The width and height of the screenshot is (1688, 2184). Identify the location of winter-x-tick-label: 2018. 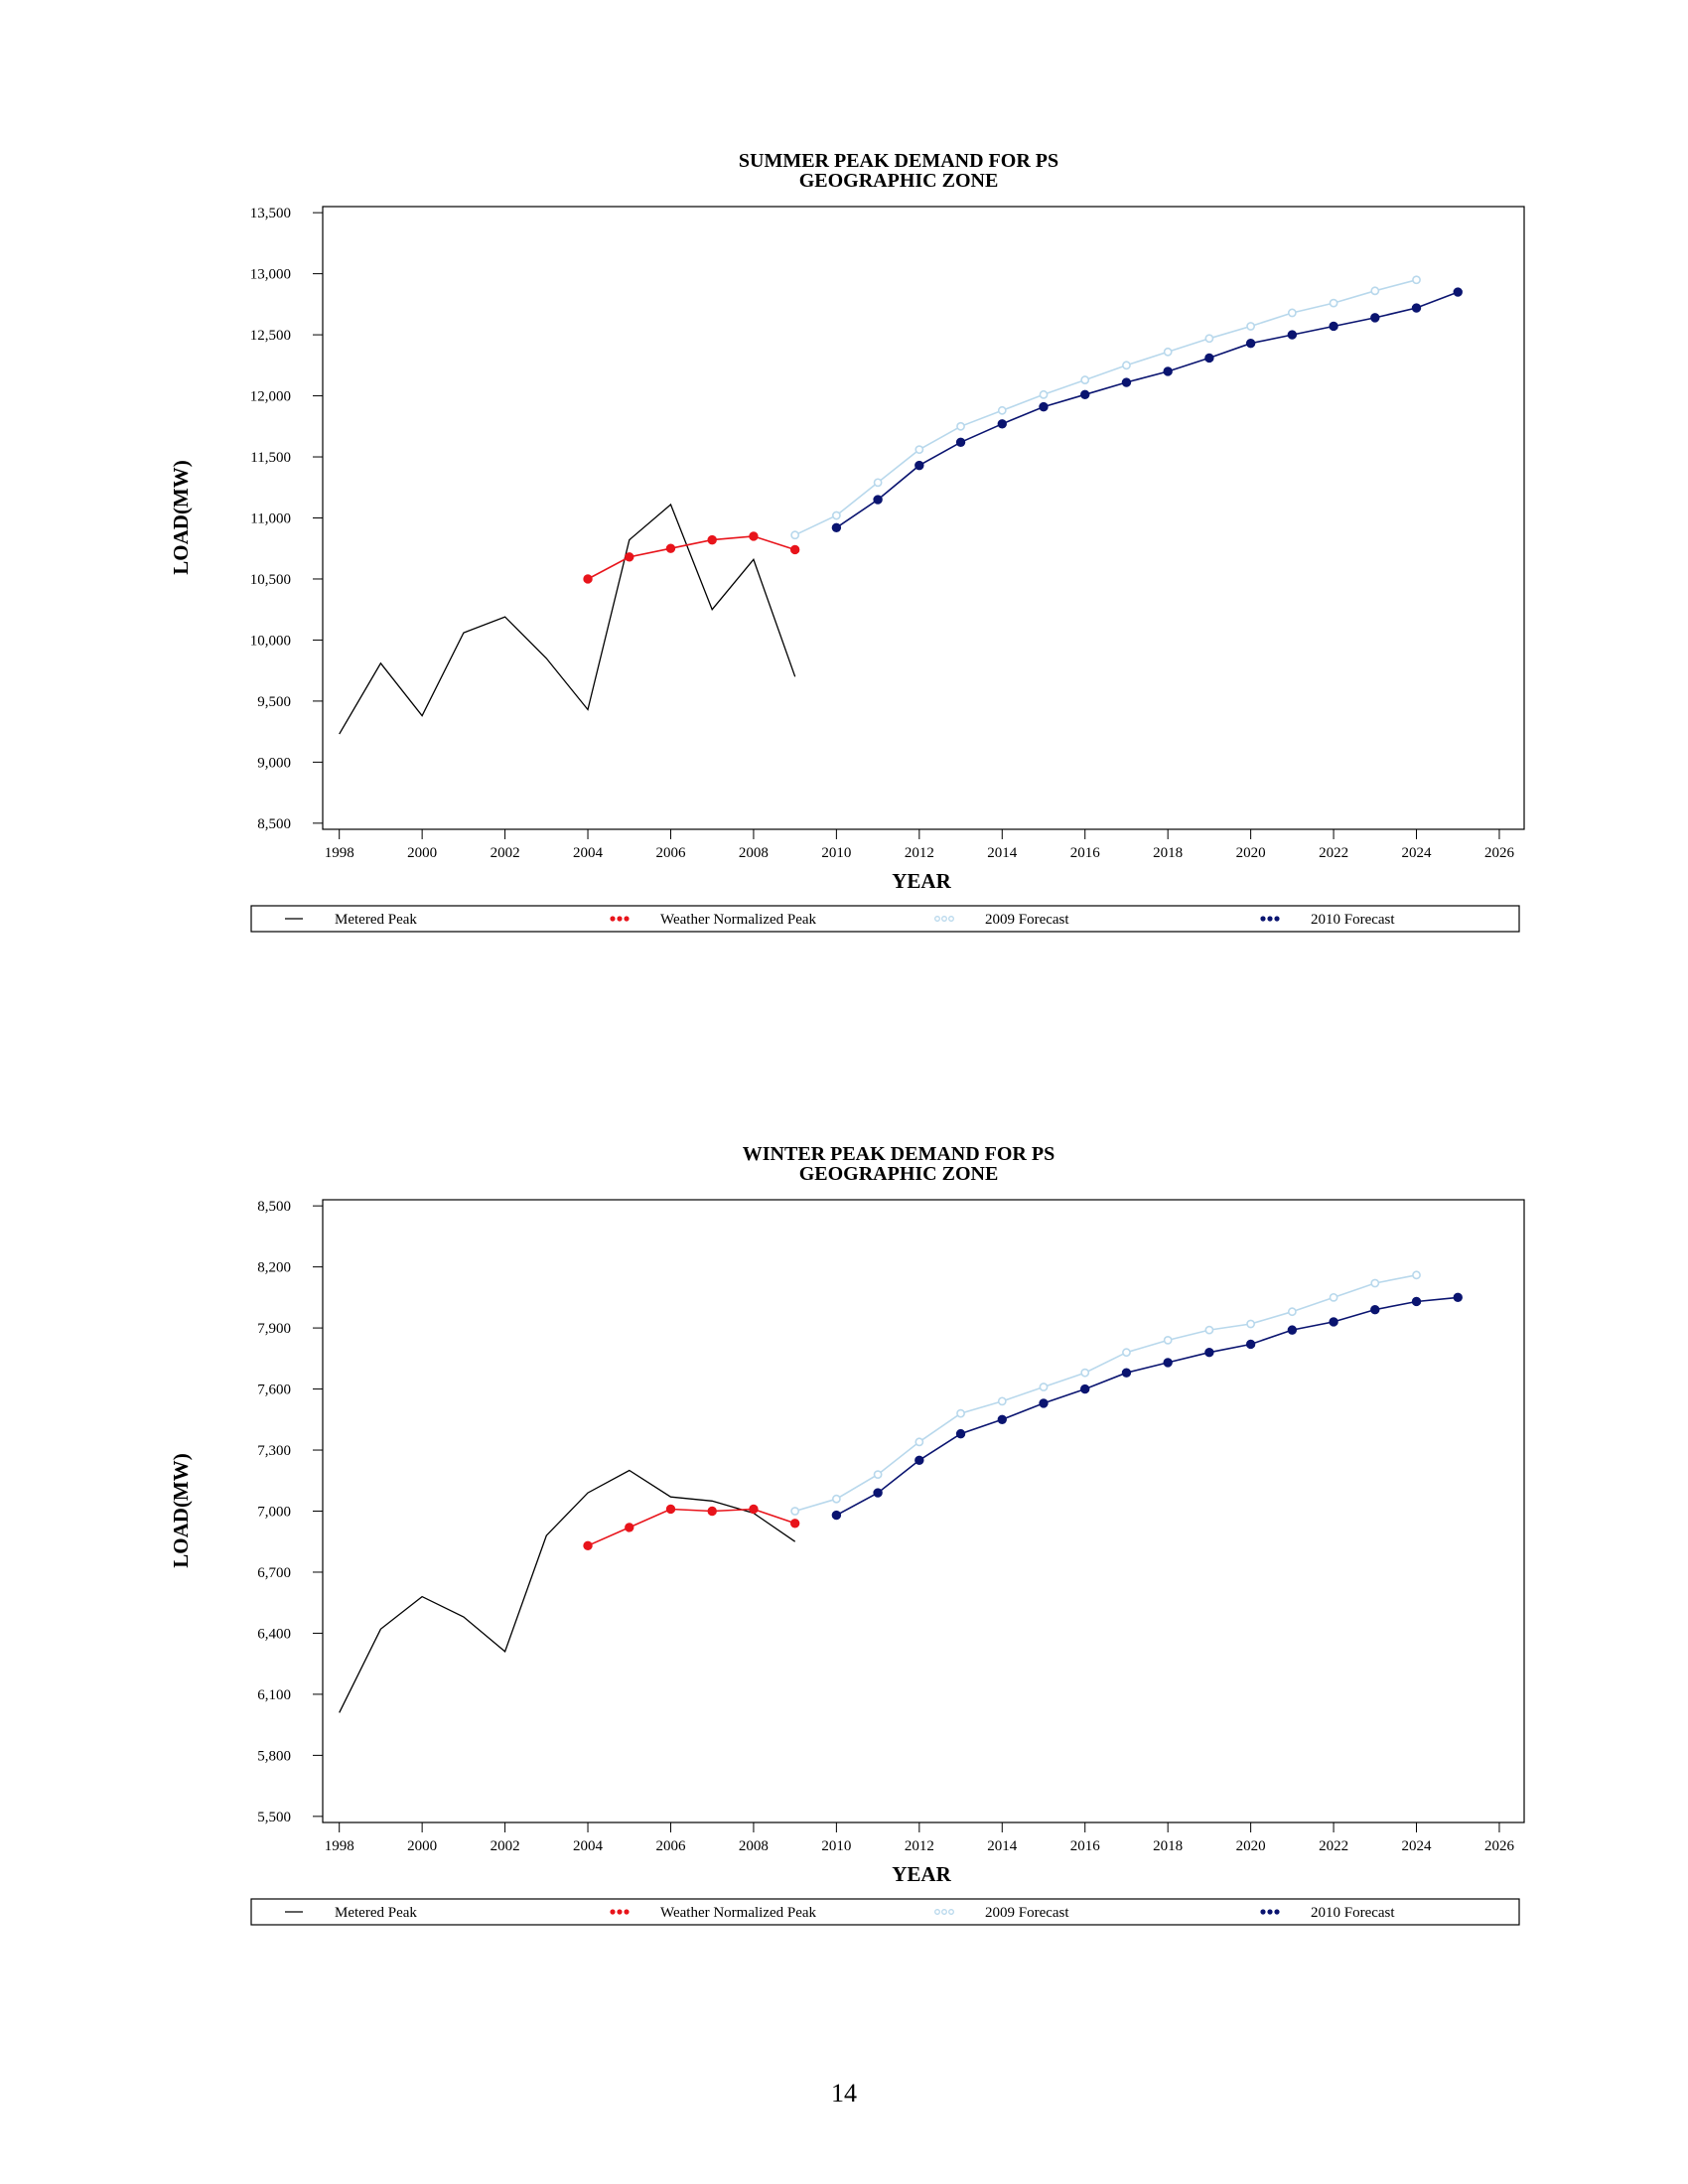
(1168, 1846).